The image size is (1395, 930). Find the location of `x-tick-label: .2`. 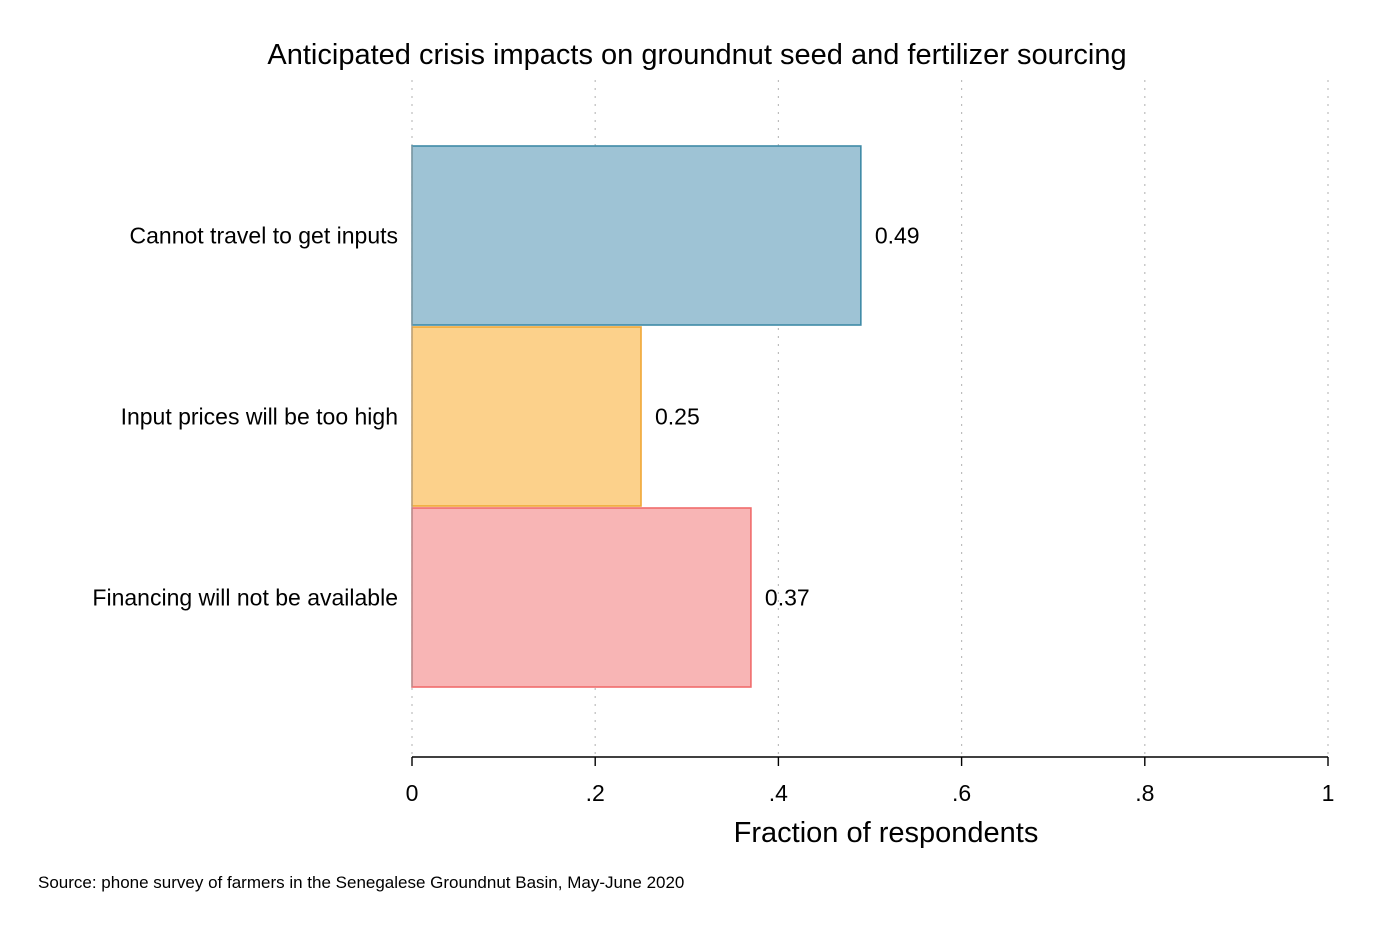

x-tick-label: .2 is located at coordinates (595, 793).